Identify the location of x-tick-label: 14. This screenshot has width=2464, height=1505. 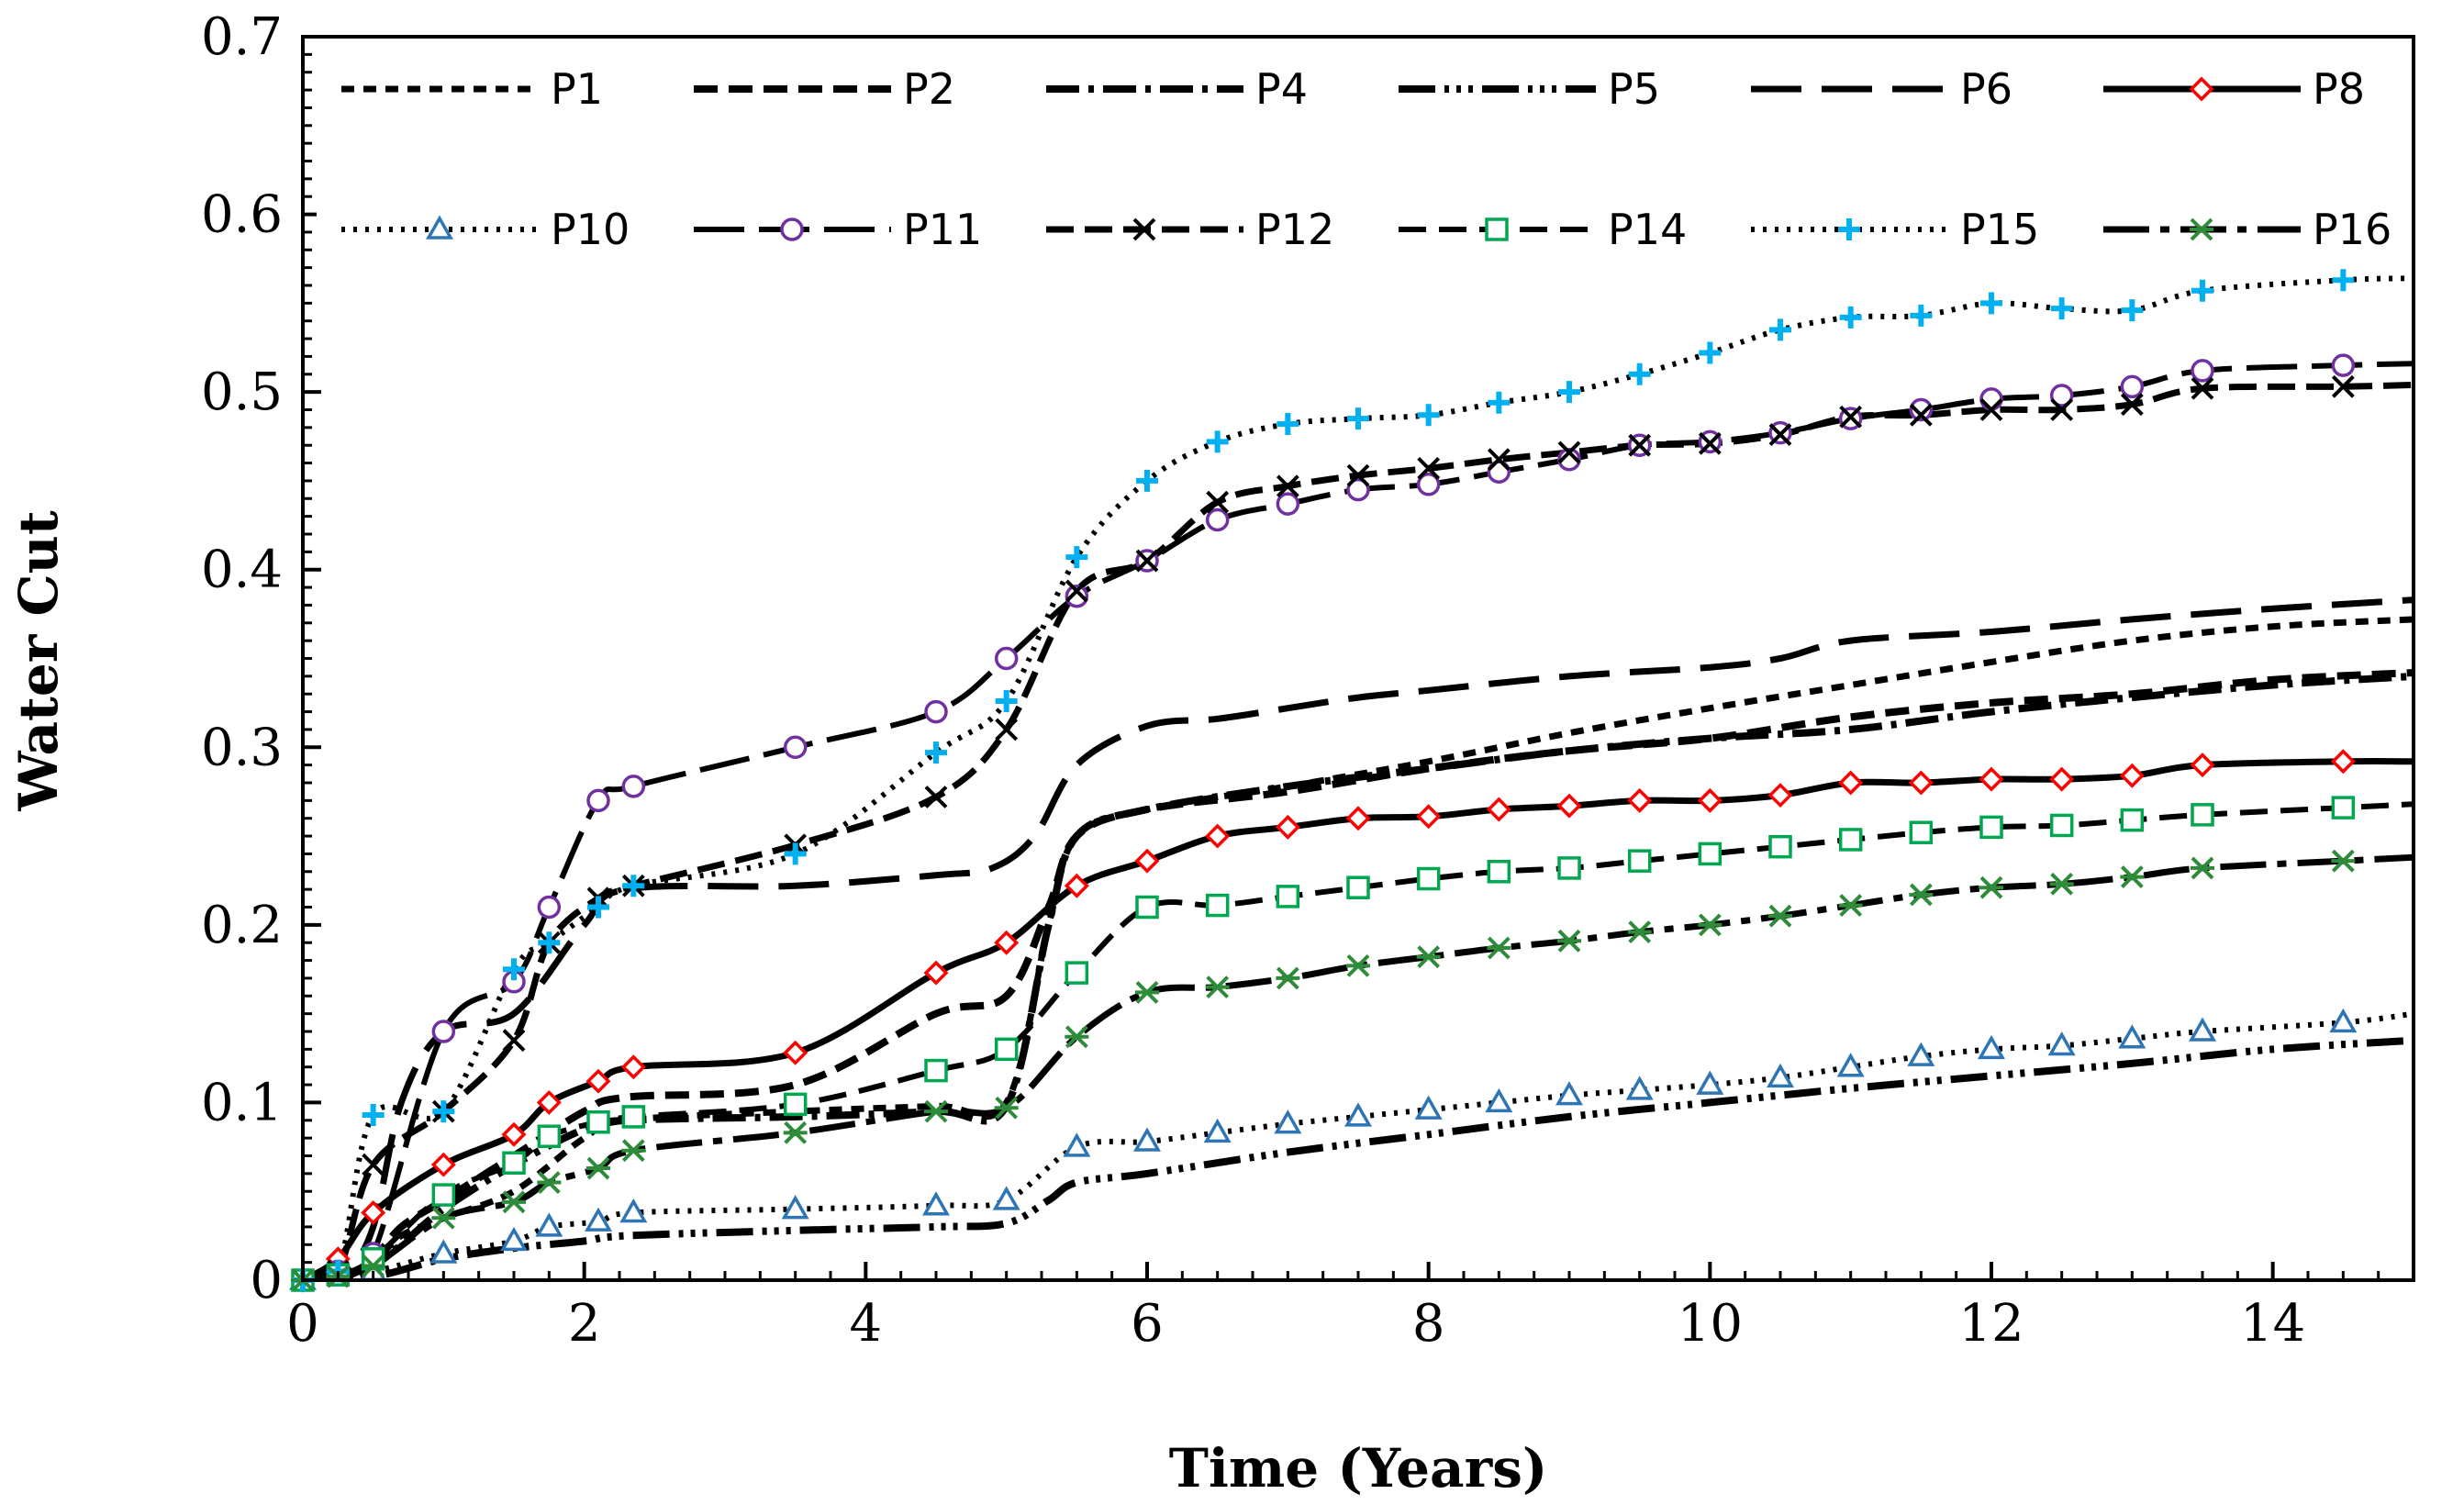
(2272, 1324).